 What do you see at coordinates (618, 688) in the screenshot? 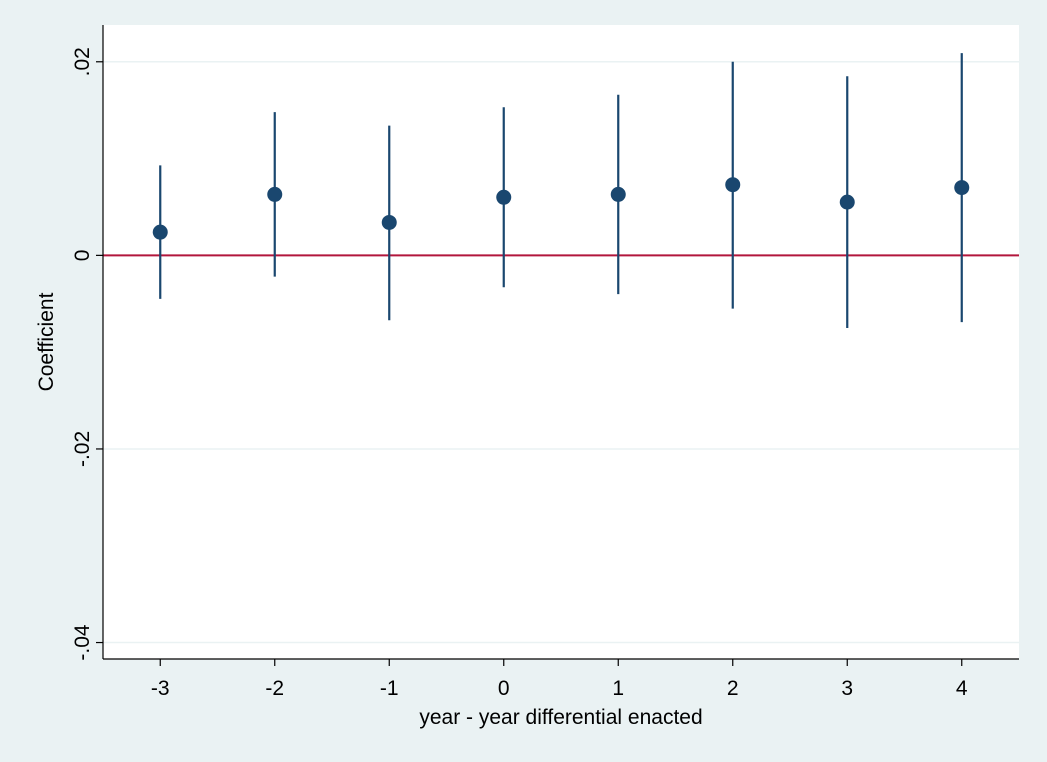
I see `x-tick-label: 1` at bounding box center [618, 688].